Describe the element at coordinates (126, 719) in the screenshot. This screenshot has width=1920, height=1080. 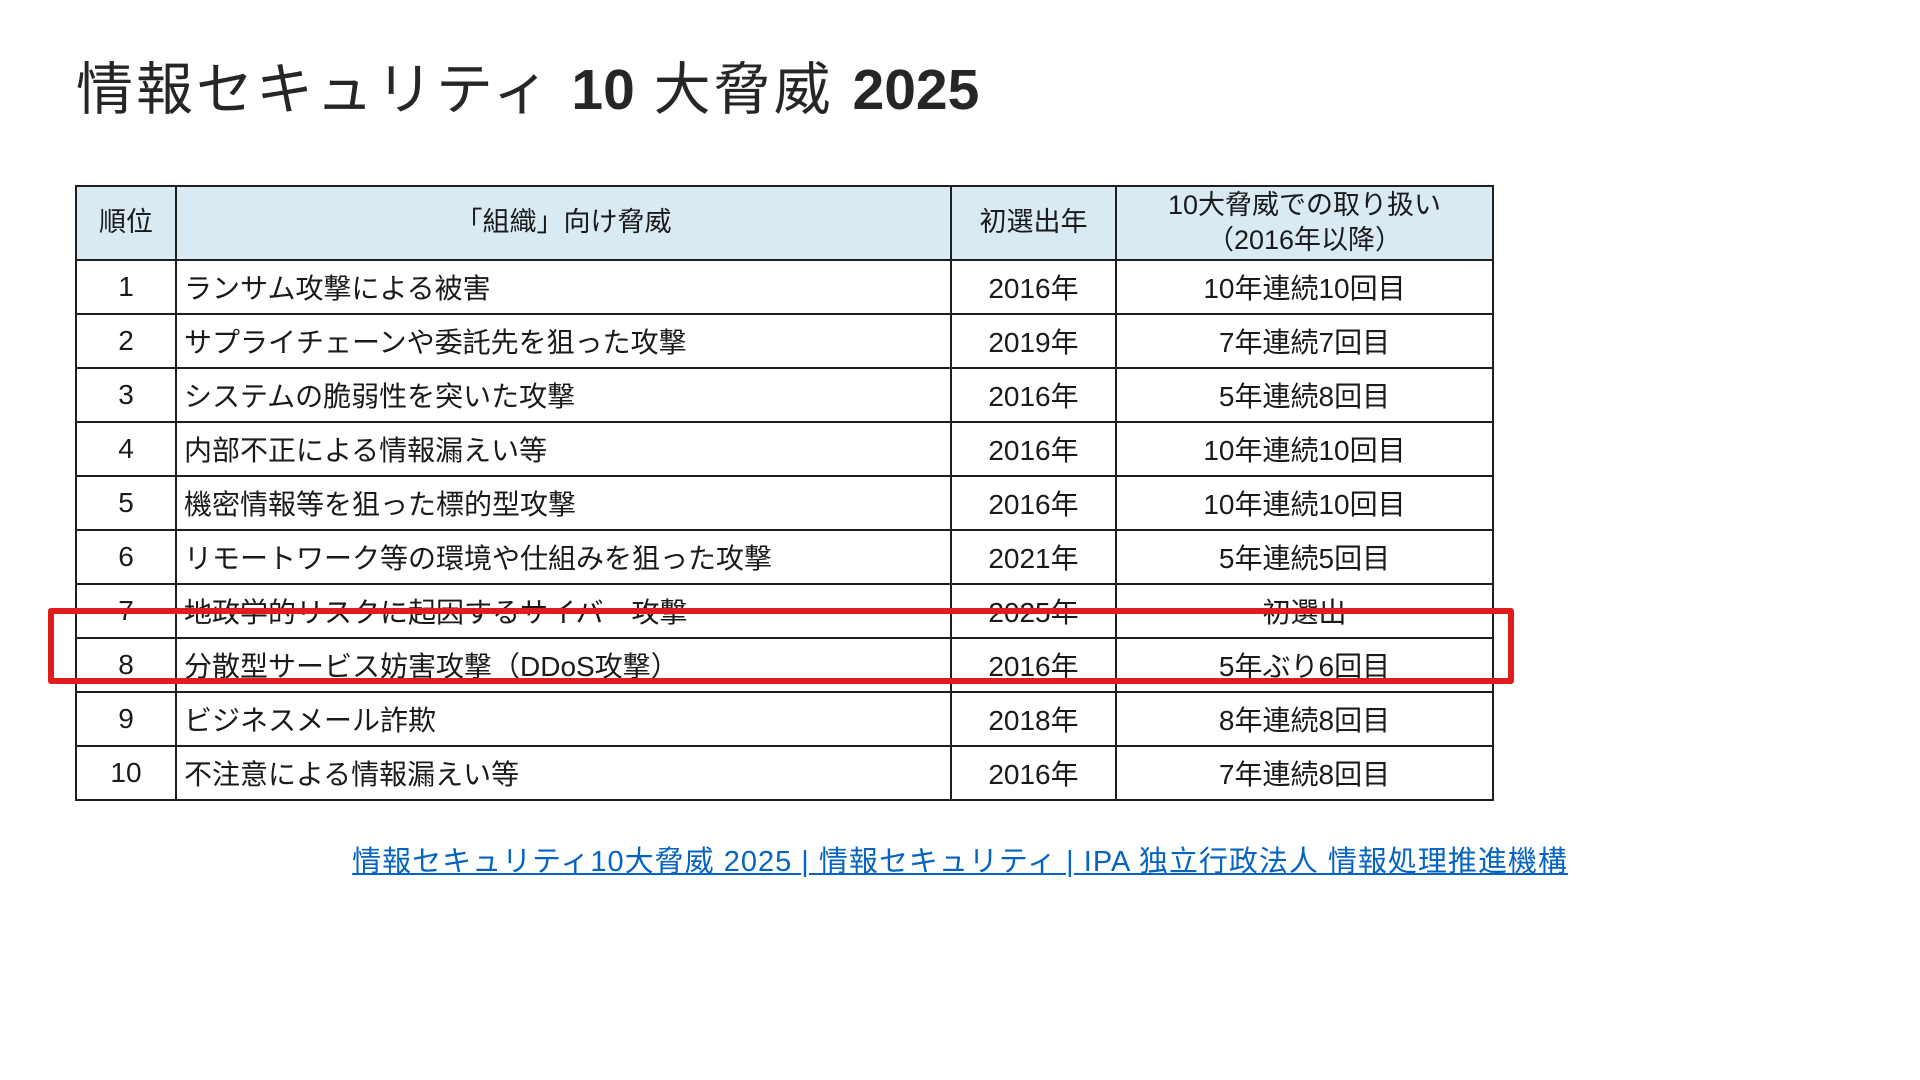
I see `rank-cell: 9` at that location.